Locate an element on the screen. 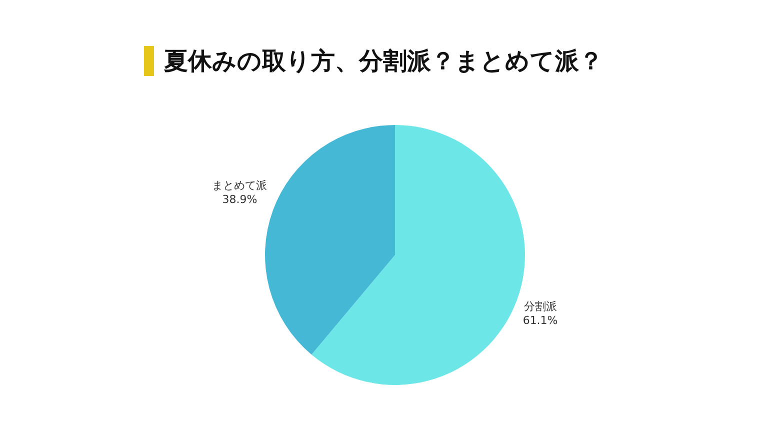 The height and width of the screenshot is (439, 780). data-label: 61.1% is located at coordinates (540, 320).